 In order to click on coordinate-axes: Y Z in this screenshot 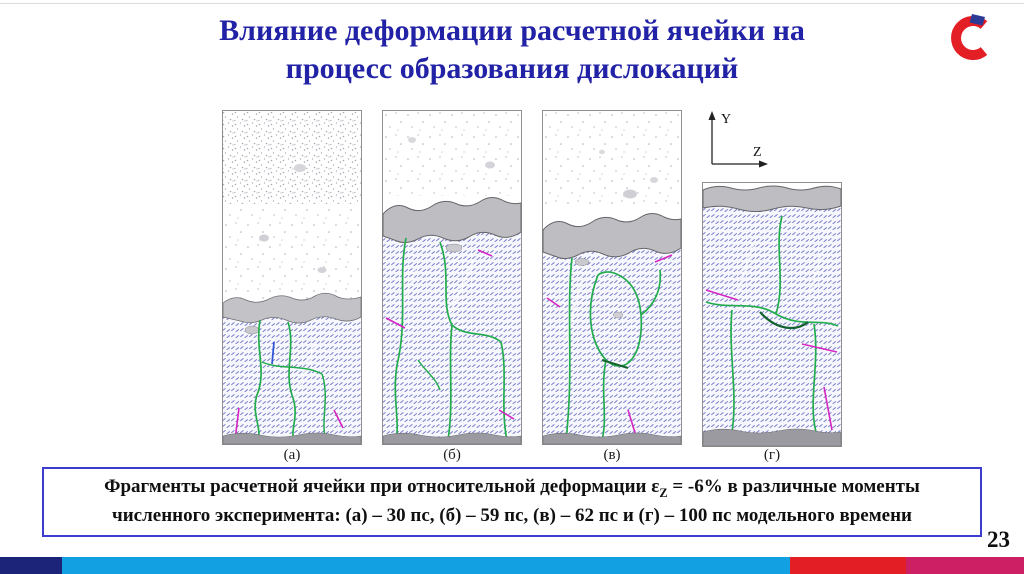, I will do `click(738, 139)`.